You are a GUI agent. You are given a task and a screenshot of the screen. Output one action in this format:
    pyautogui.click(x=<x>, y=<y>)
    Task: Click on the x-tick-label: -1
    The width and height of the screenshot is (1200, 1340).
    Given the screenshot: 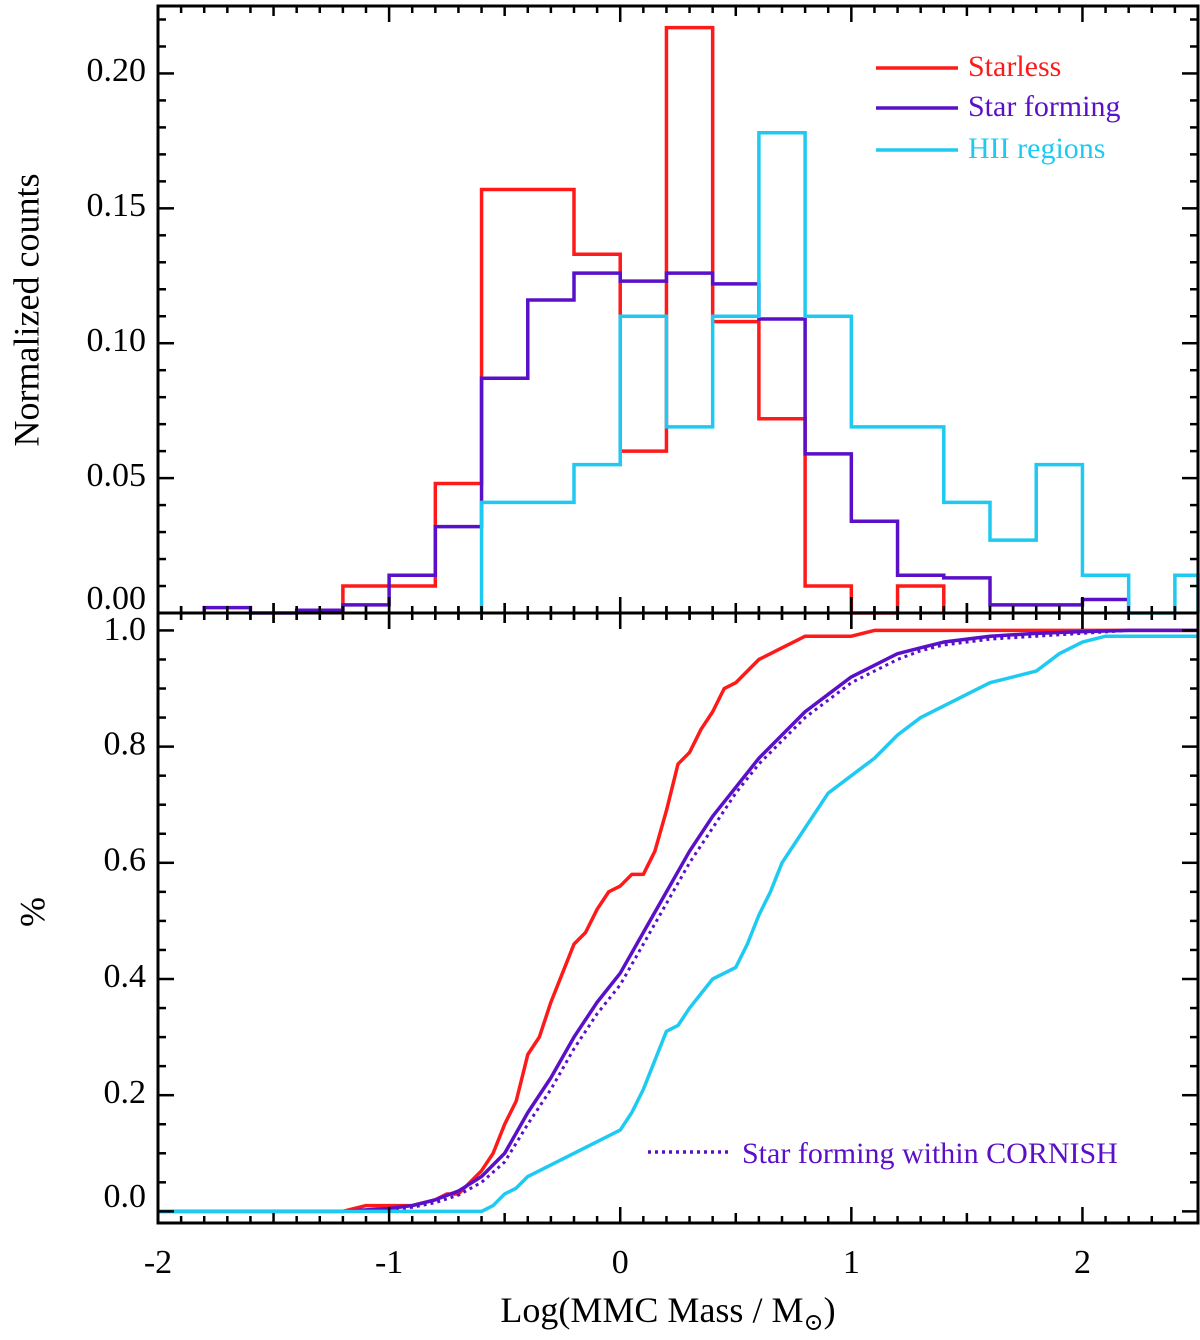 What is the action you would take?
    pyautogui.click(x=389, y=1262)
    